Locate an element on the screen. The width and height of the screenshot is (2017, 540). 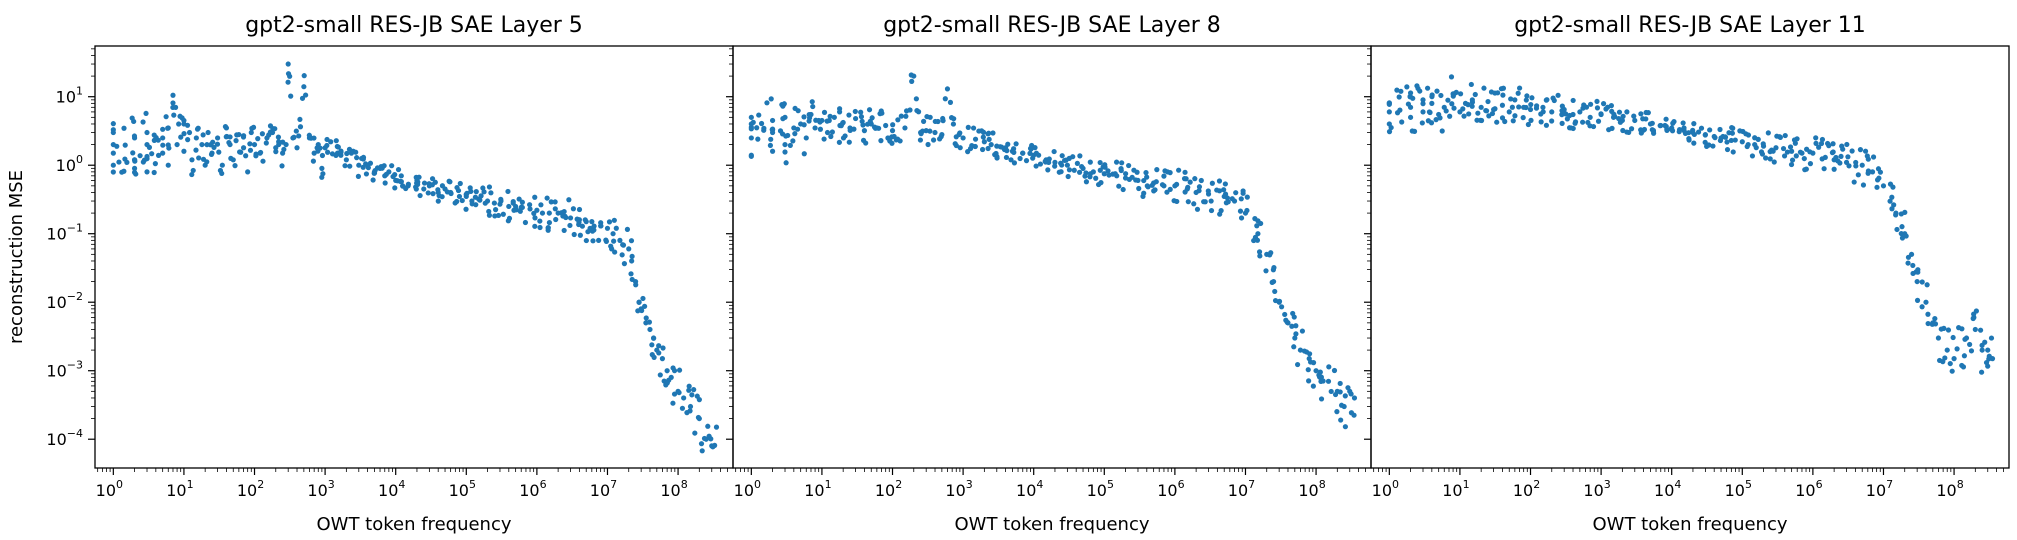
x-tick-label: 10⁵ is located at coordinates (462, 489).